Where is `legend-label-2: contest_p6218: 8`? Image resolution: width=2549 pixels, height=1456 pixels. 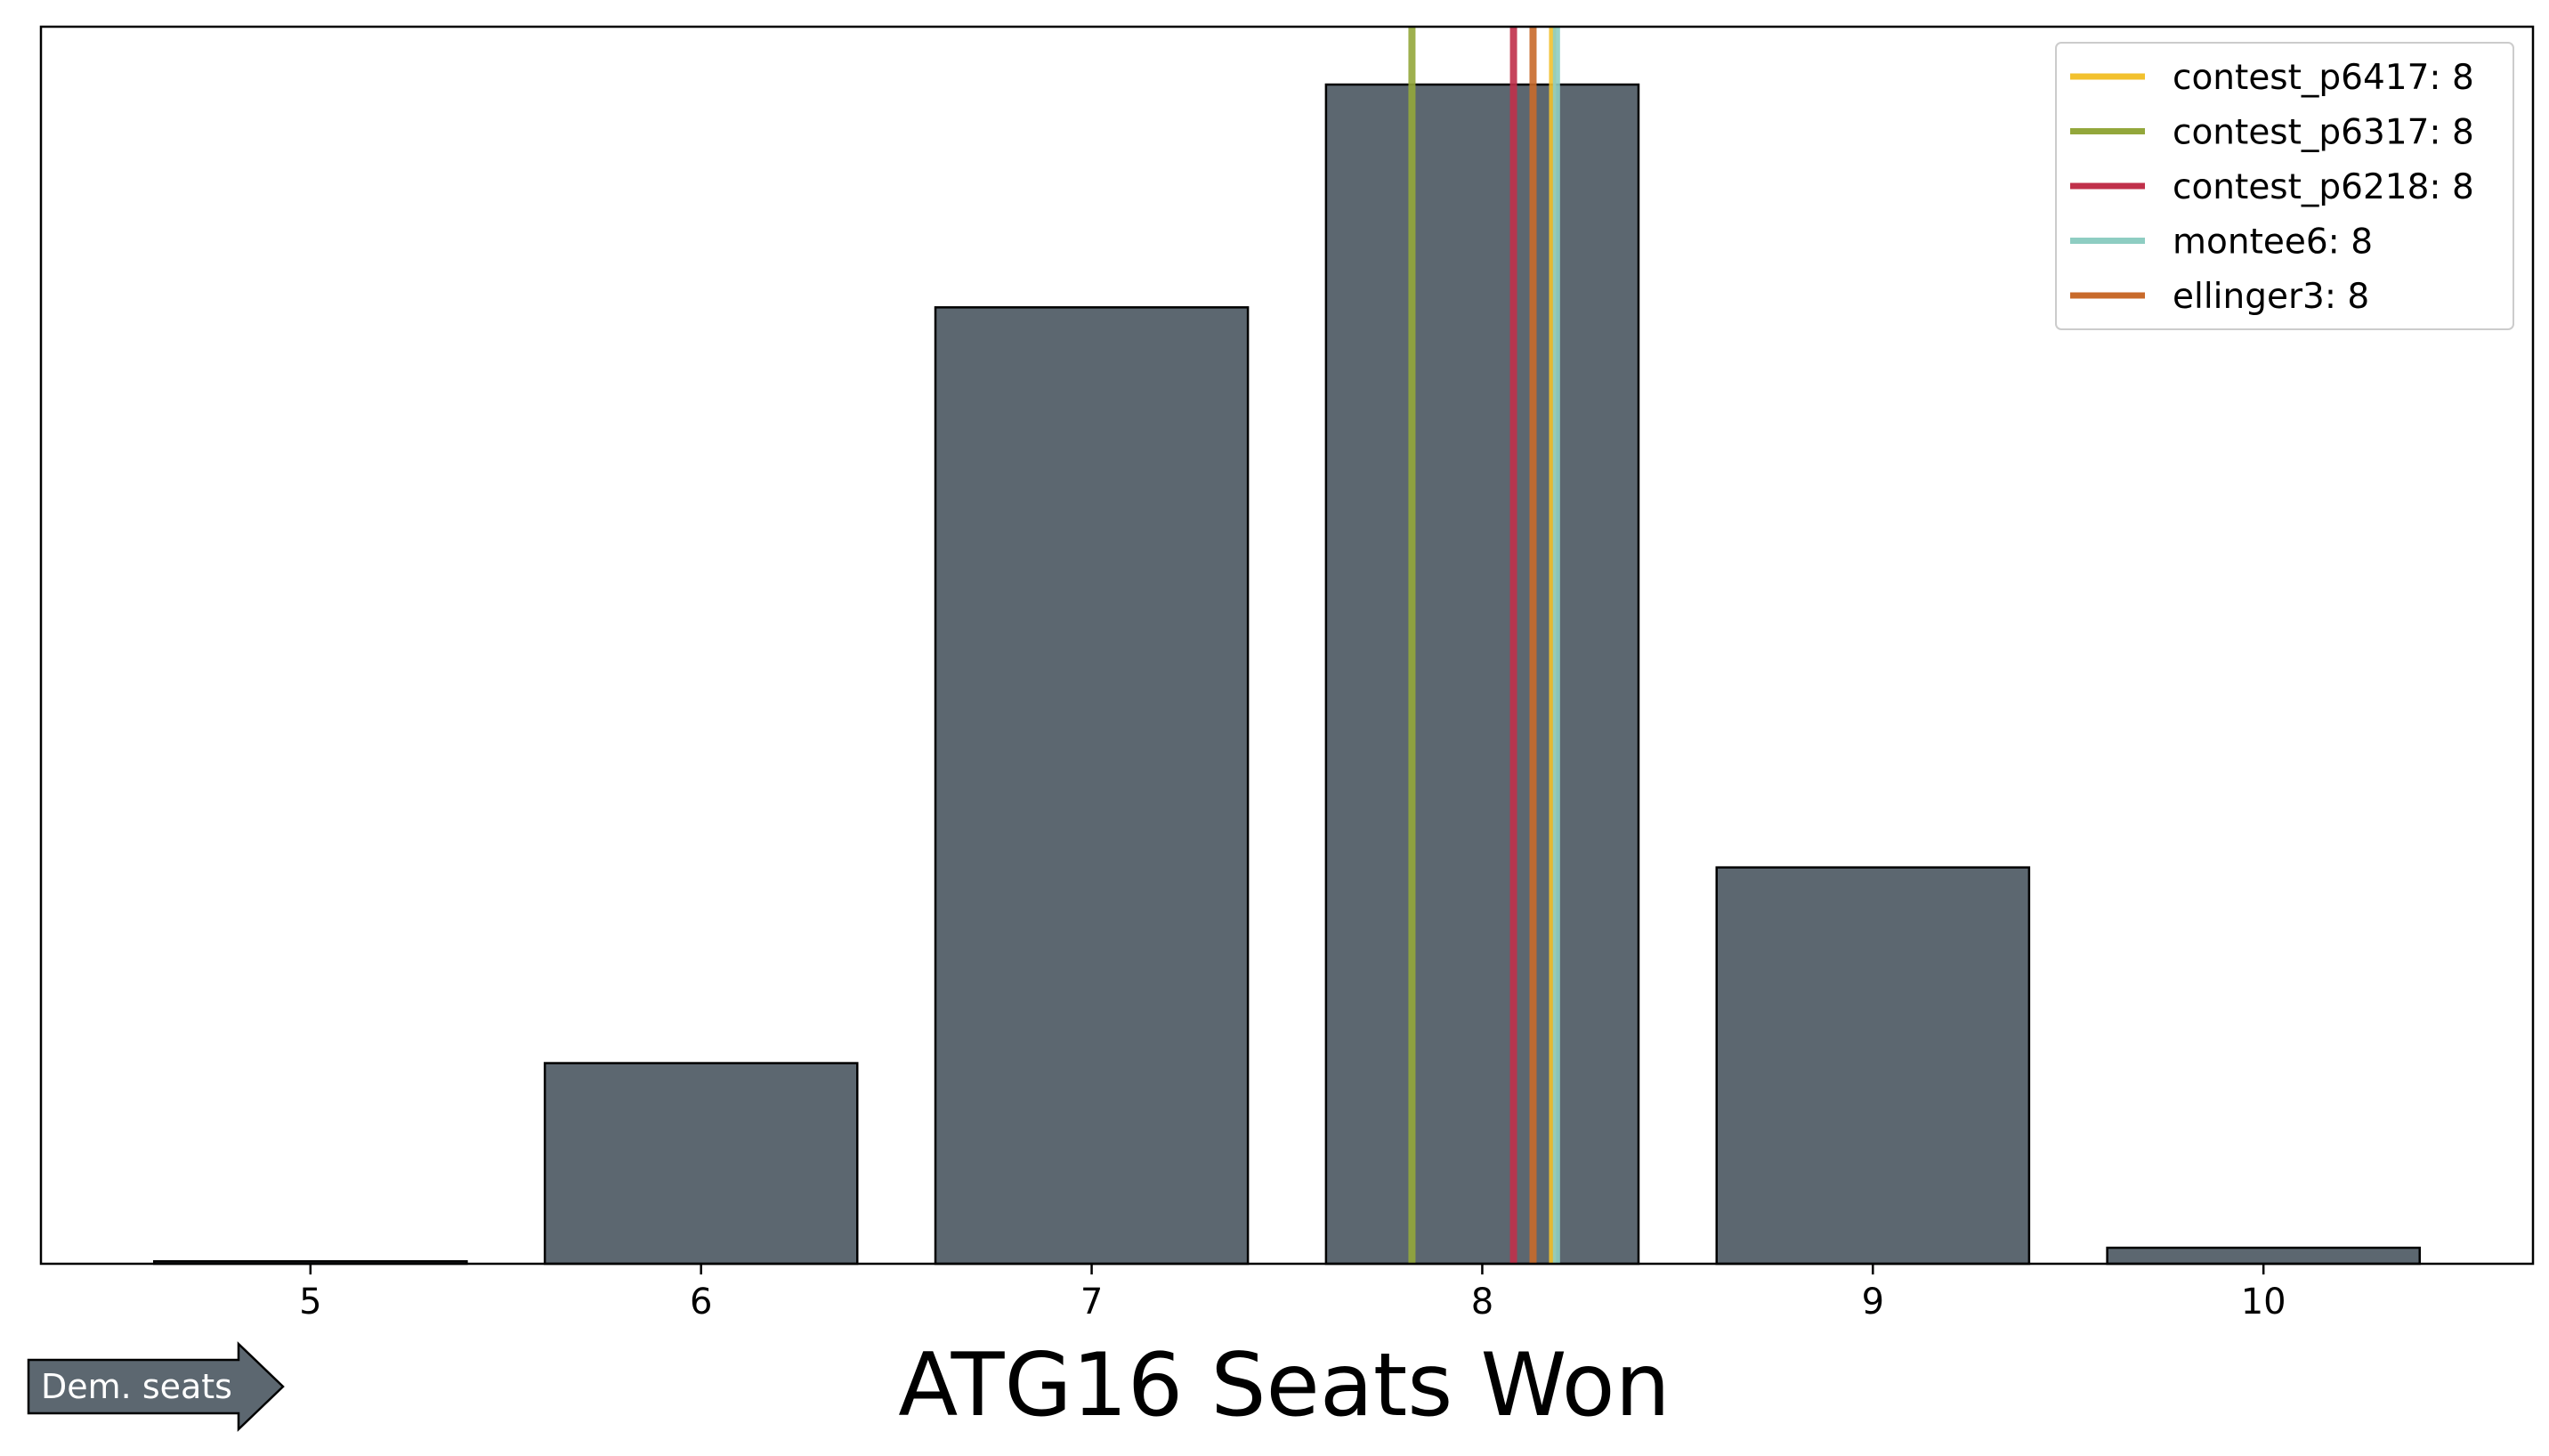 legend-label-2: contest_p6218: 8 is located at coordinates (2324, 187).